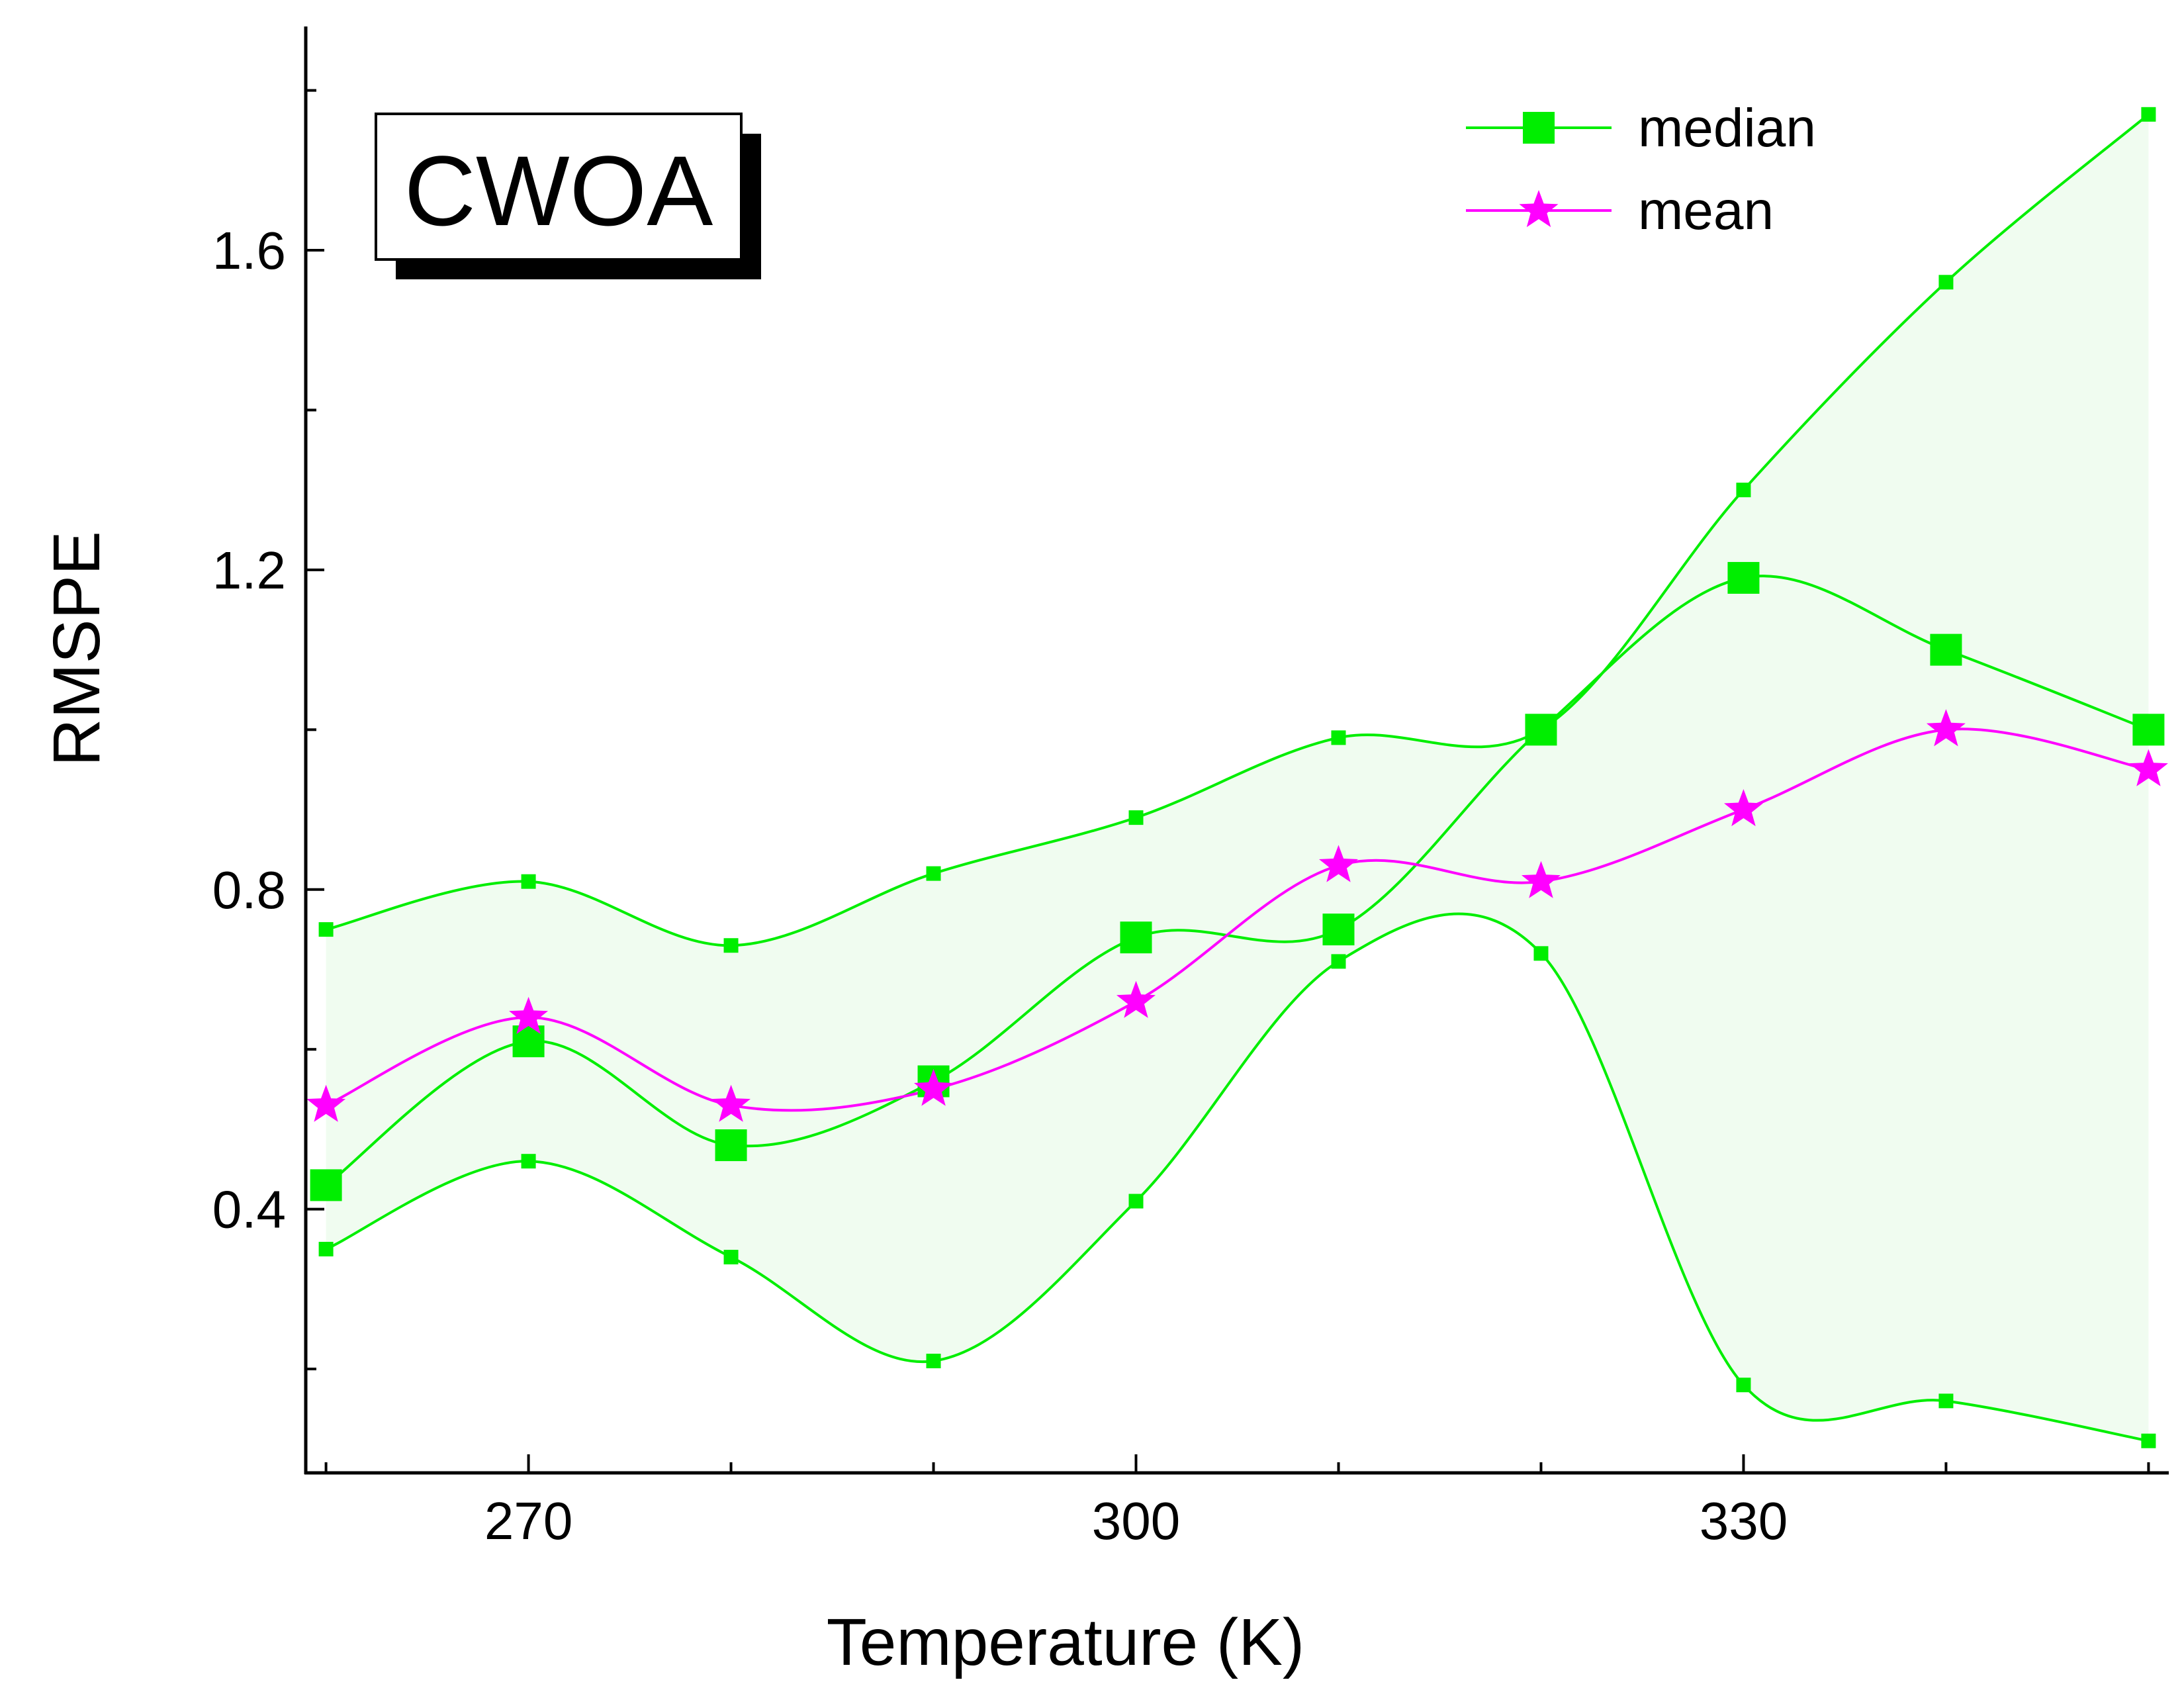 The image size is (2184, 1688). I want to click on legend-marker-mean, so click(1539, 209).